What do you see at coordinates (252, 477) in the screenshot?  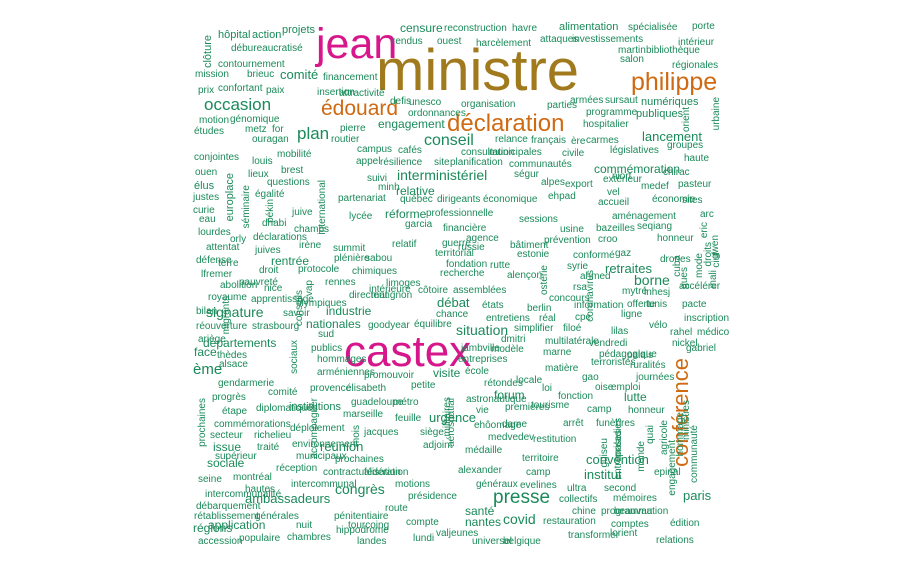 I see `cloud-word: montréal` at bounding box center [252, 477].